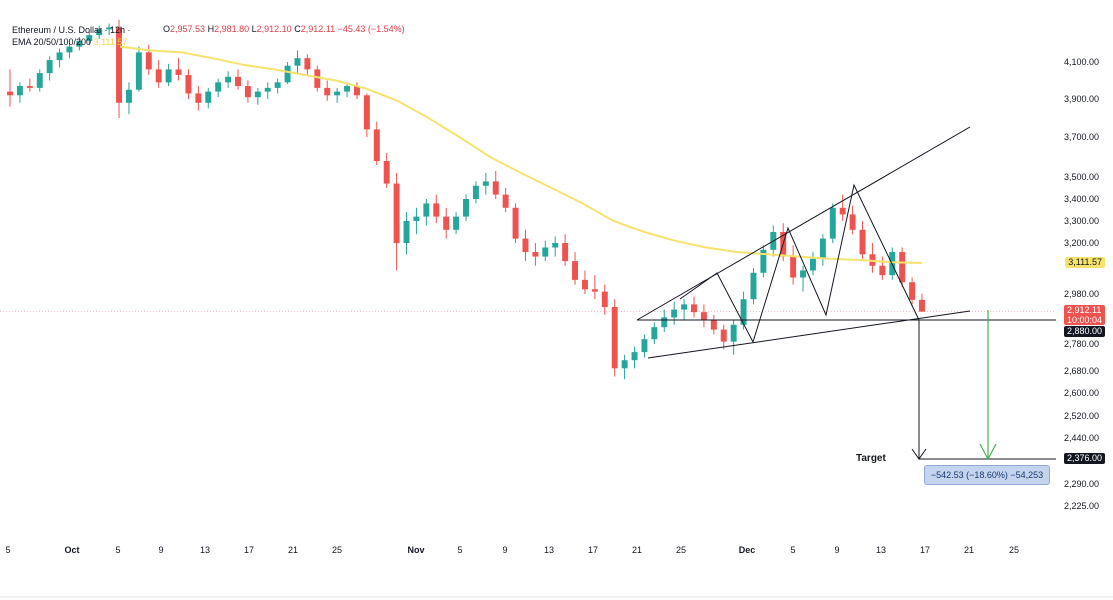 This screenshot has width=1113, height=600. What do you see at coordinates (988, 452) in the screenshot?
I see `measure-arrow-head` at bounding box center [988, 452].